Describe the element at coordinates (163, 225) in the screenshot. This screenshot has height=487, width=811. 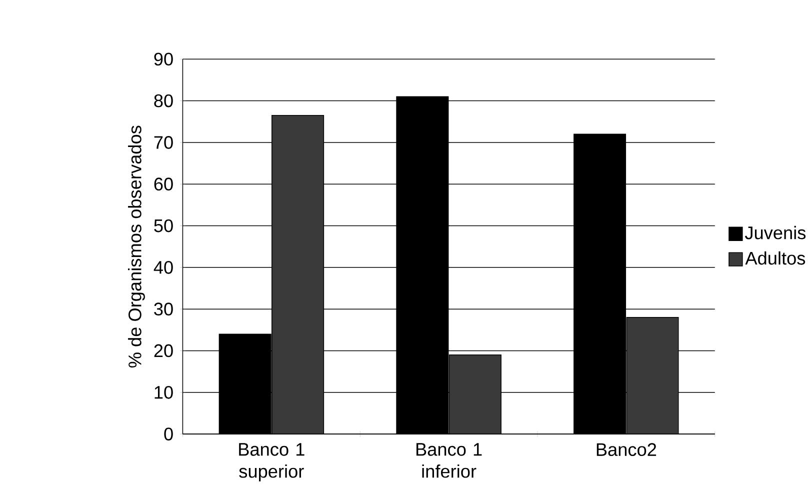
I see `y-tick-label: 50` at that location.